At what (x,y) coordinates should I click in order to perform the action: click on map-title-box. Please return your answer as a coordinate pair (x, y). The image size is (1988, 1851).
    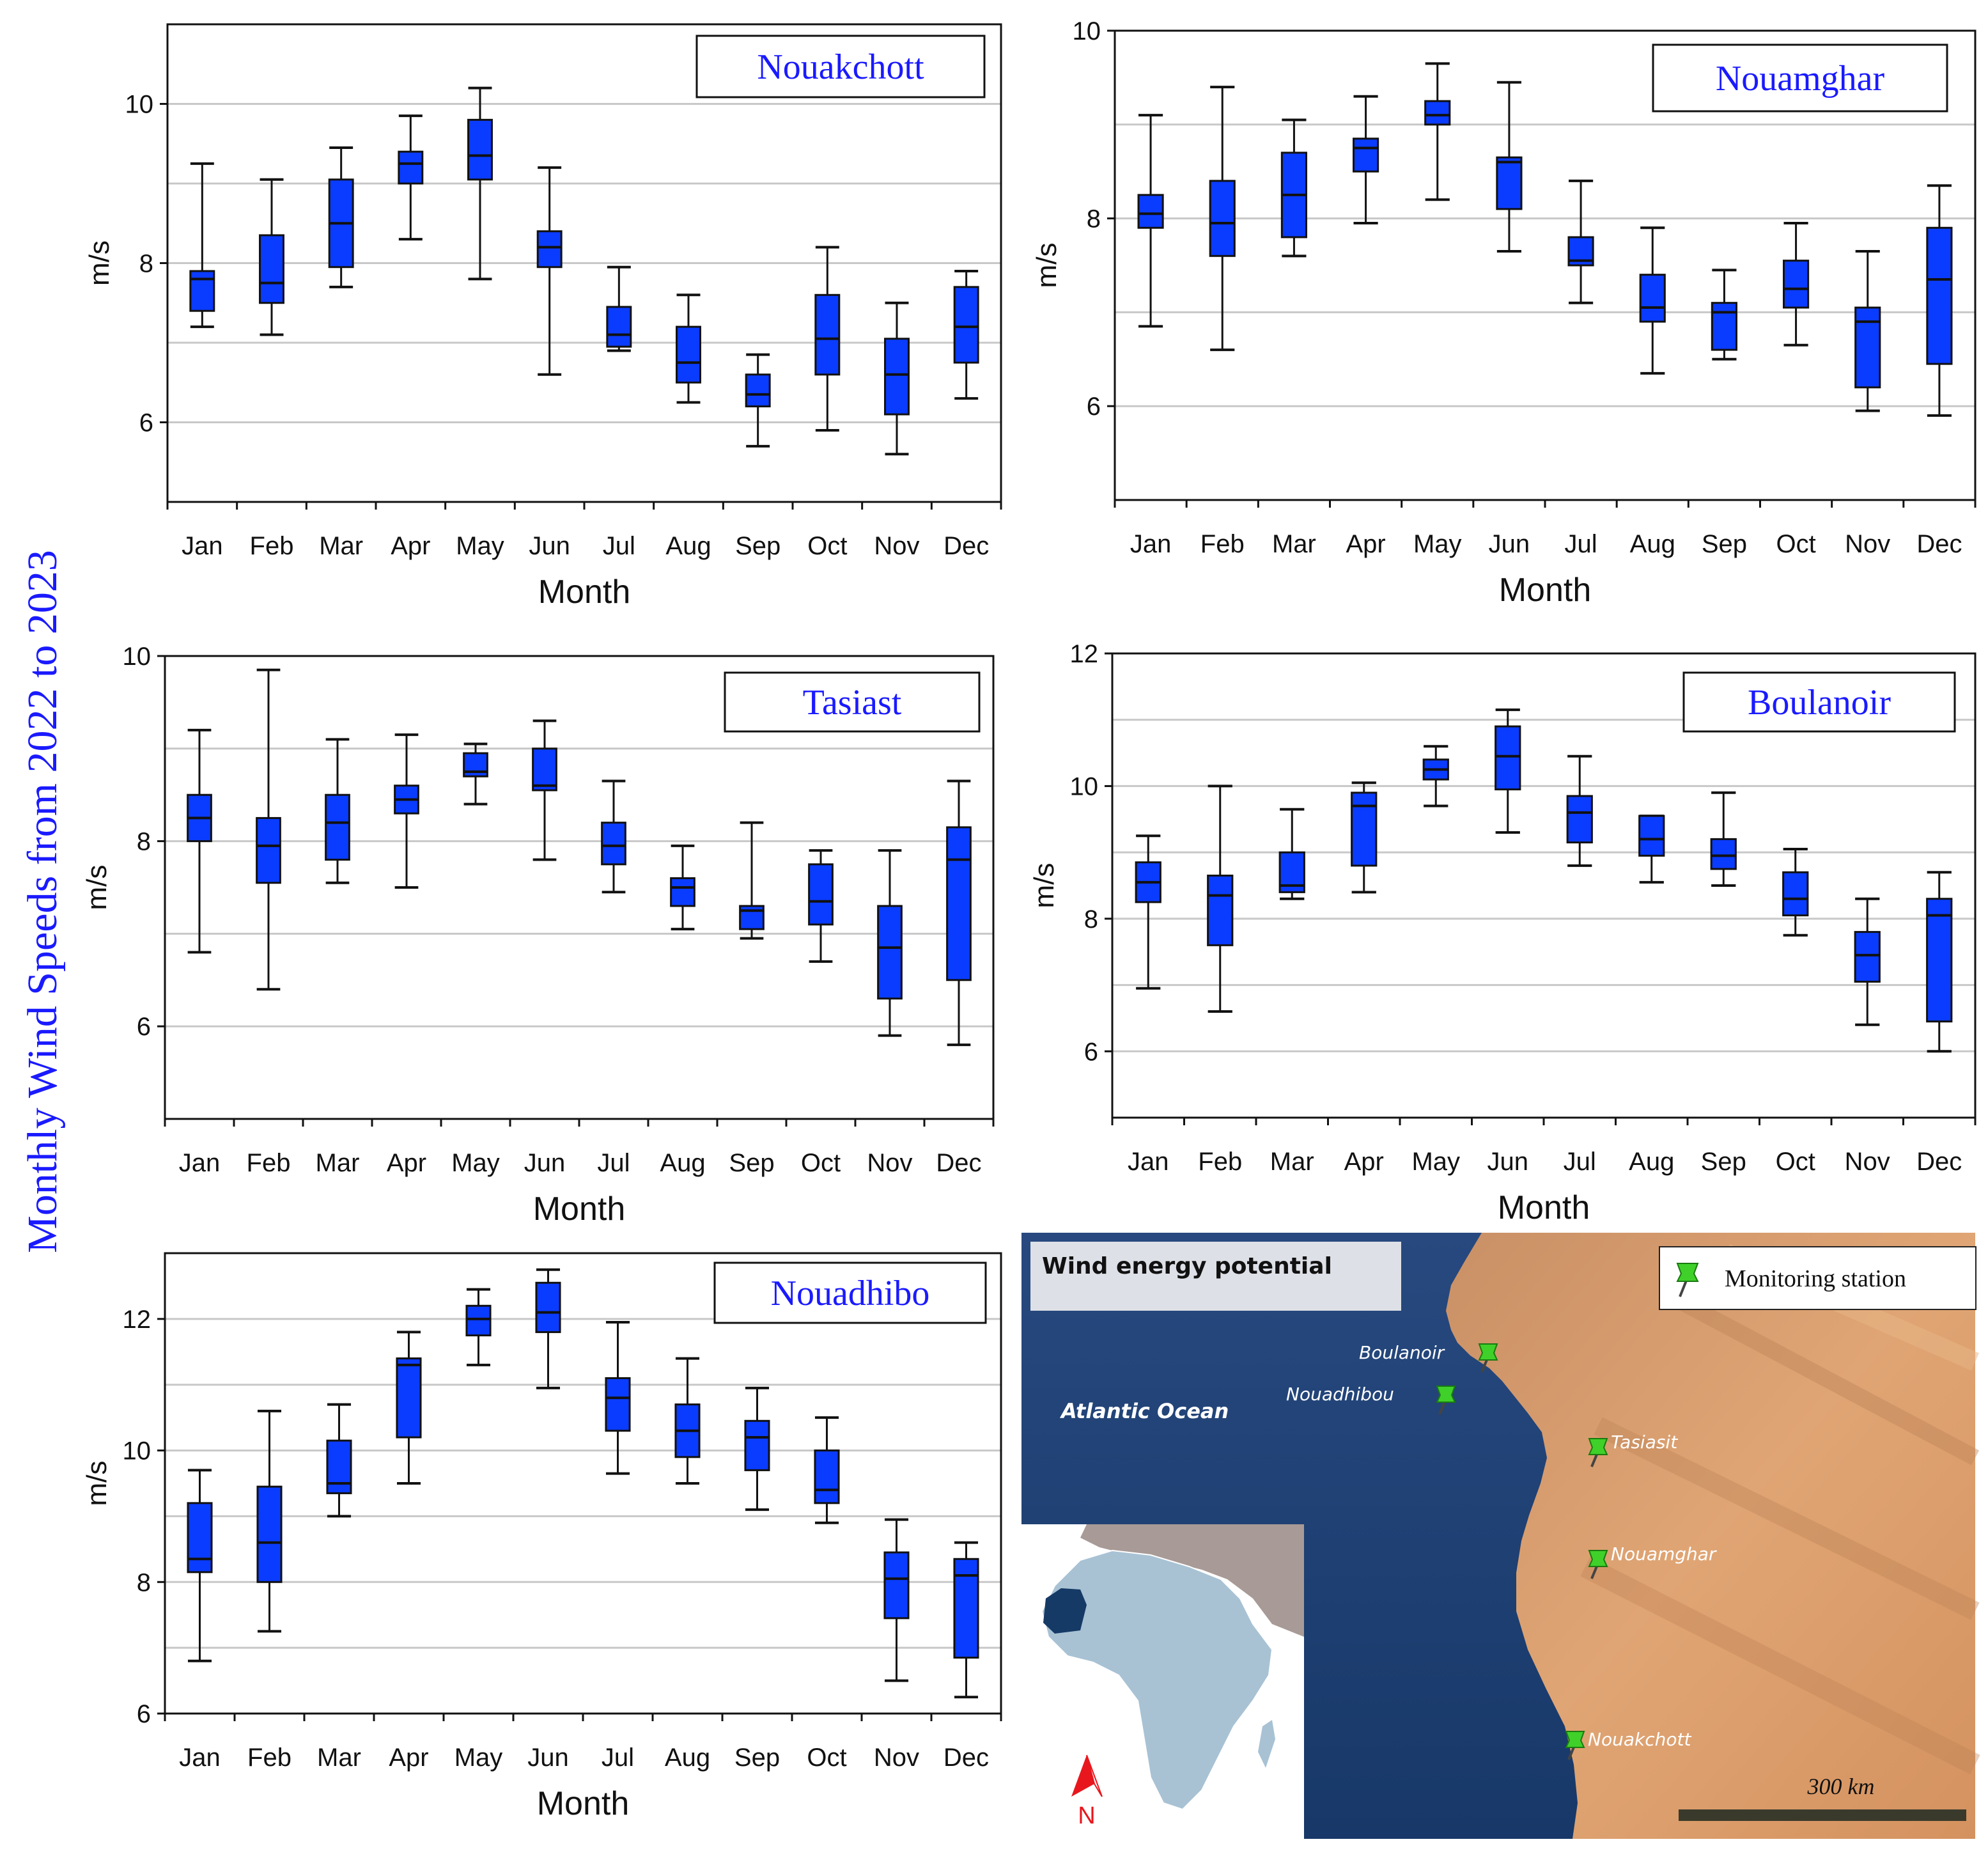
    Looking at the image, I should click on (1215, 1276).